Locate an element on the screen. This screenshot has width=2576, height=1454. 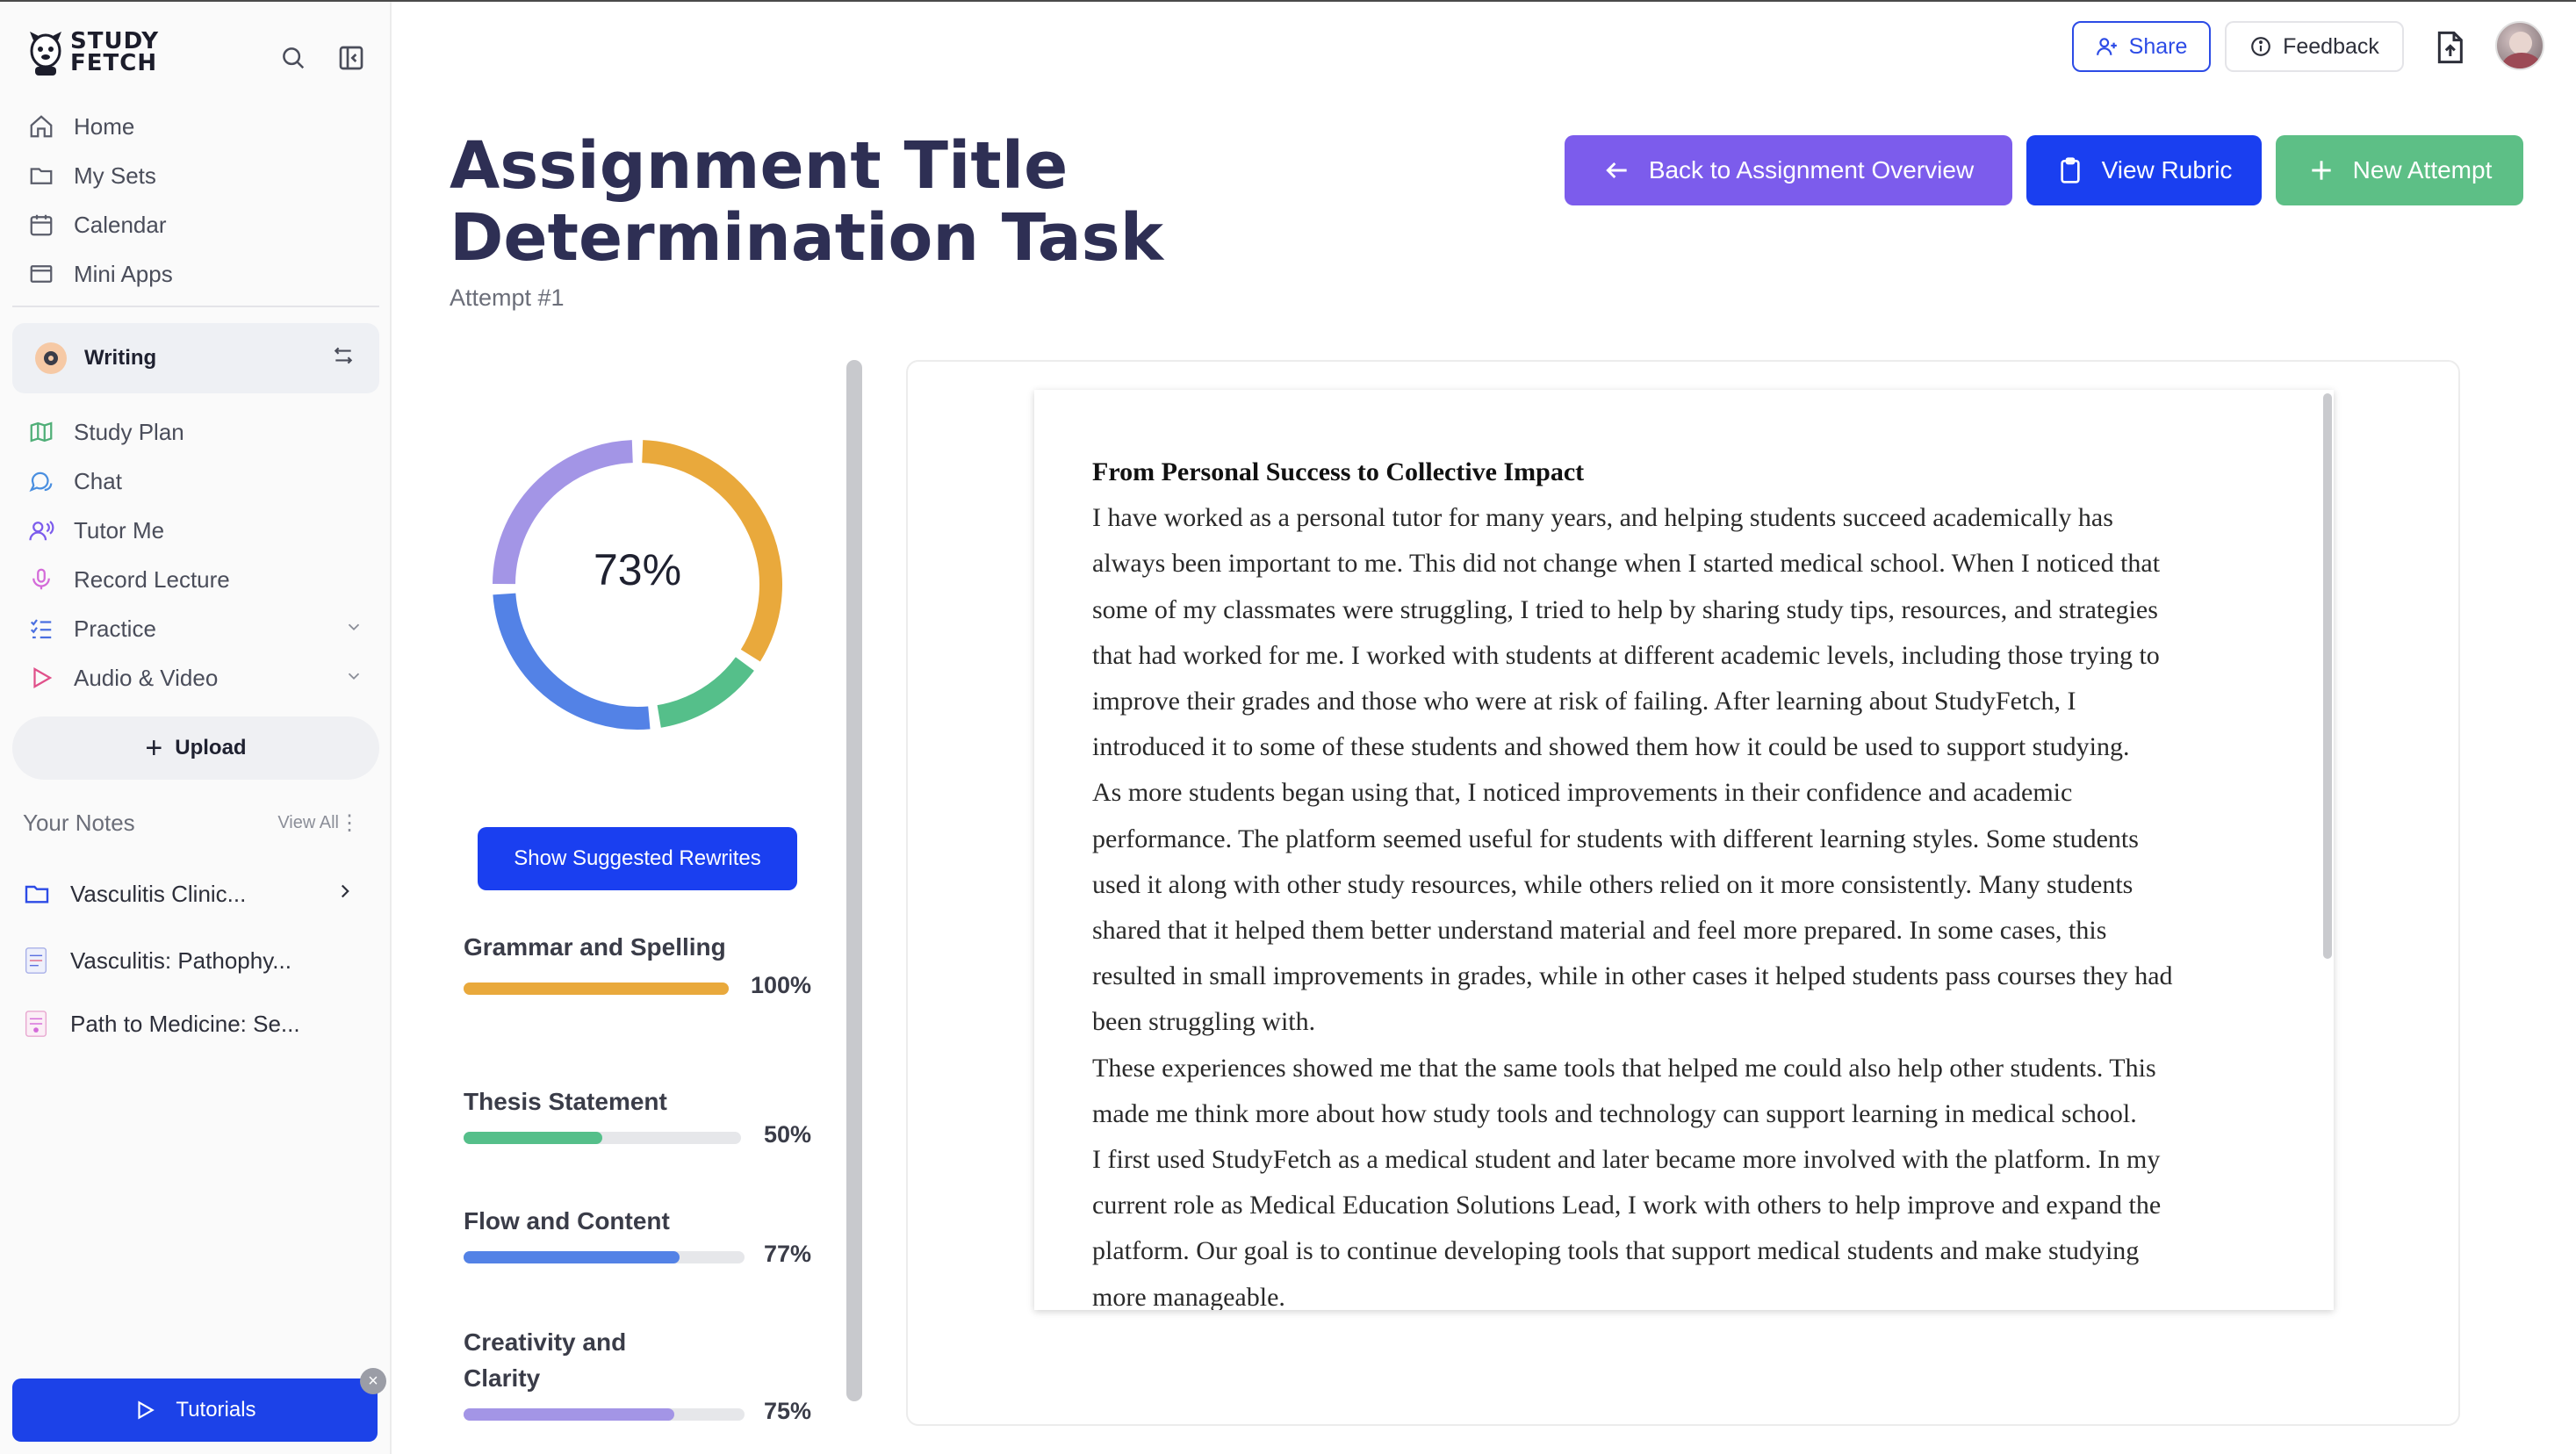
criterion-creativity: Creativity and Clarity 75% is located at coordinates (637, 1373).